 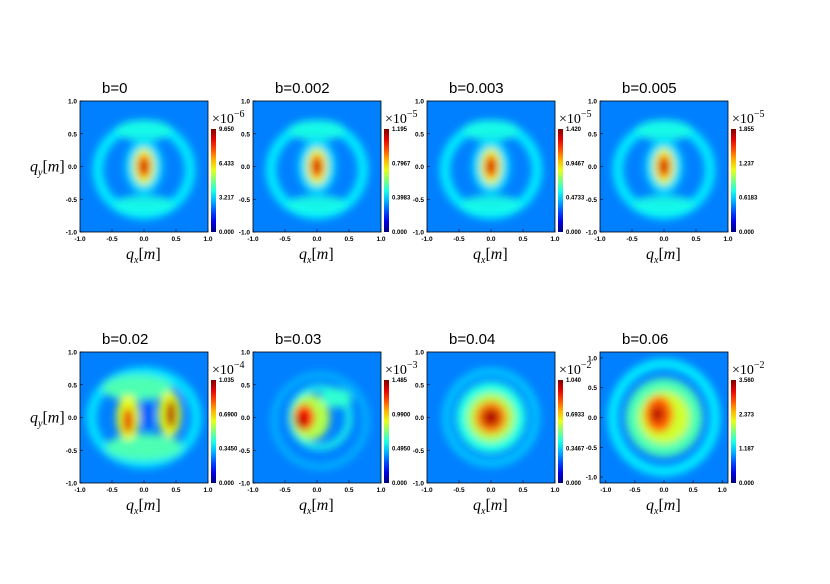 What do you see at coordinates (401, 450) in the screenshot?
I see `colorbar-tick-label: 0.4950` at bounding box center [401, 450].